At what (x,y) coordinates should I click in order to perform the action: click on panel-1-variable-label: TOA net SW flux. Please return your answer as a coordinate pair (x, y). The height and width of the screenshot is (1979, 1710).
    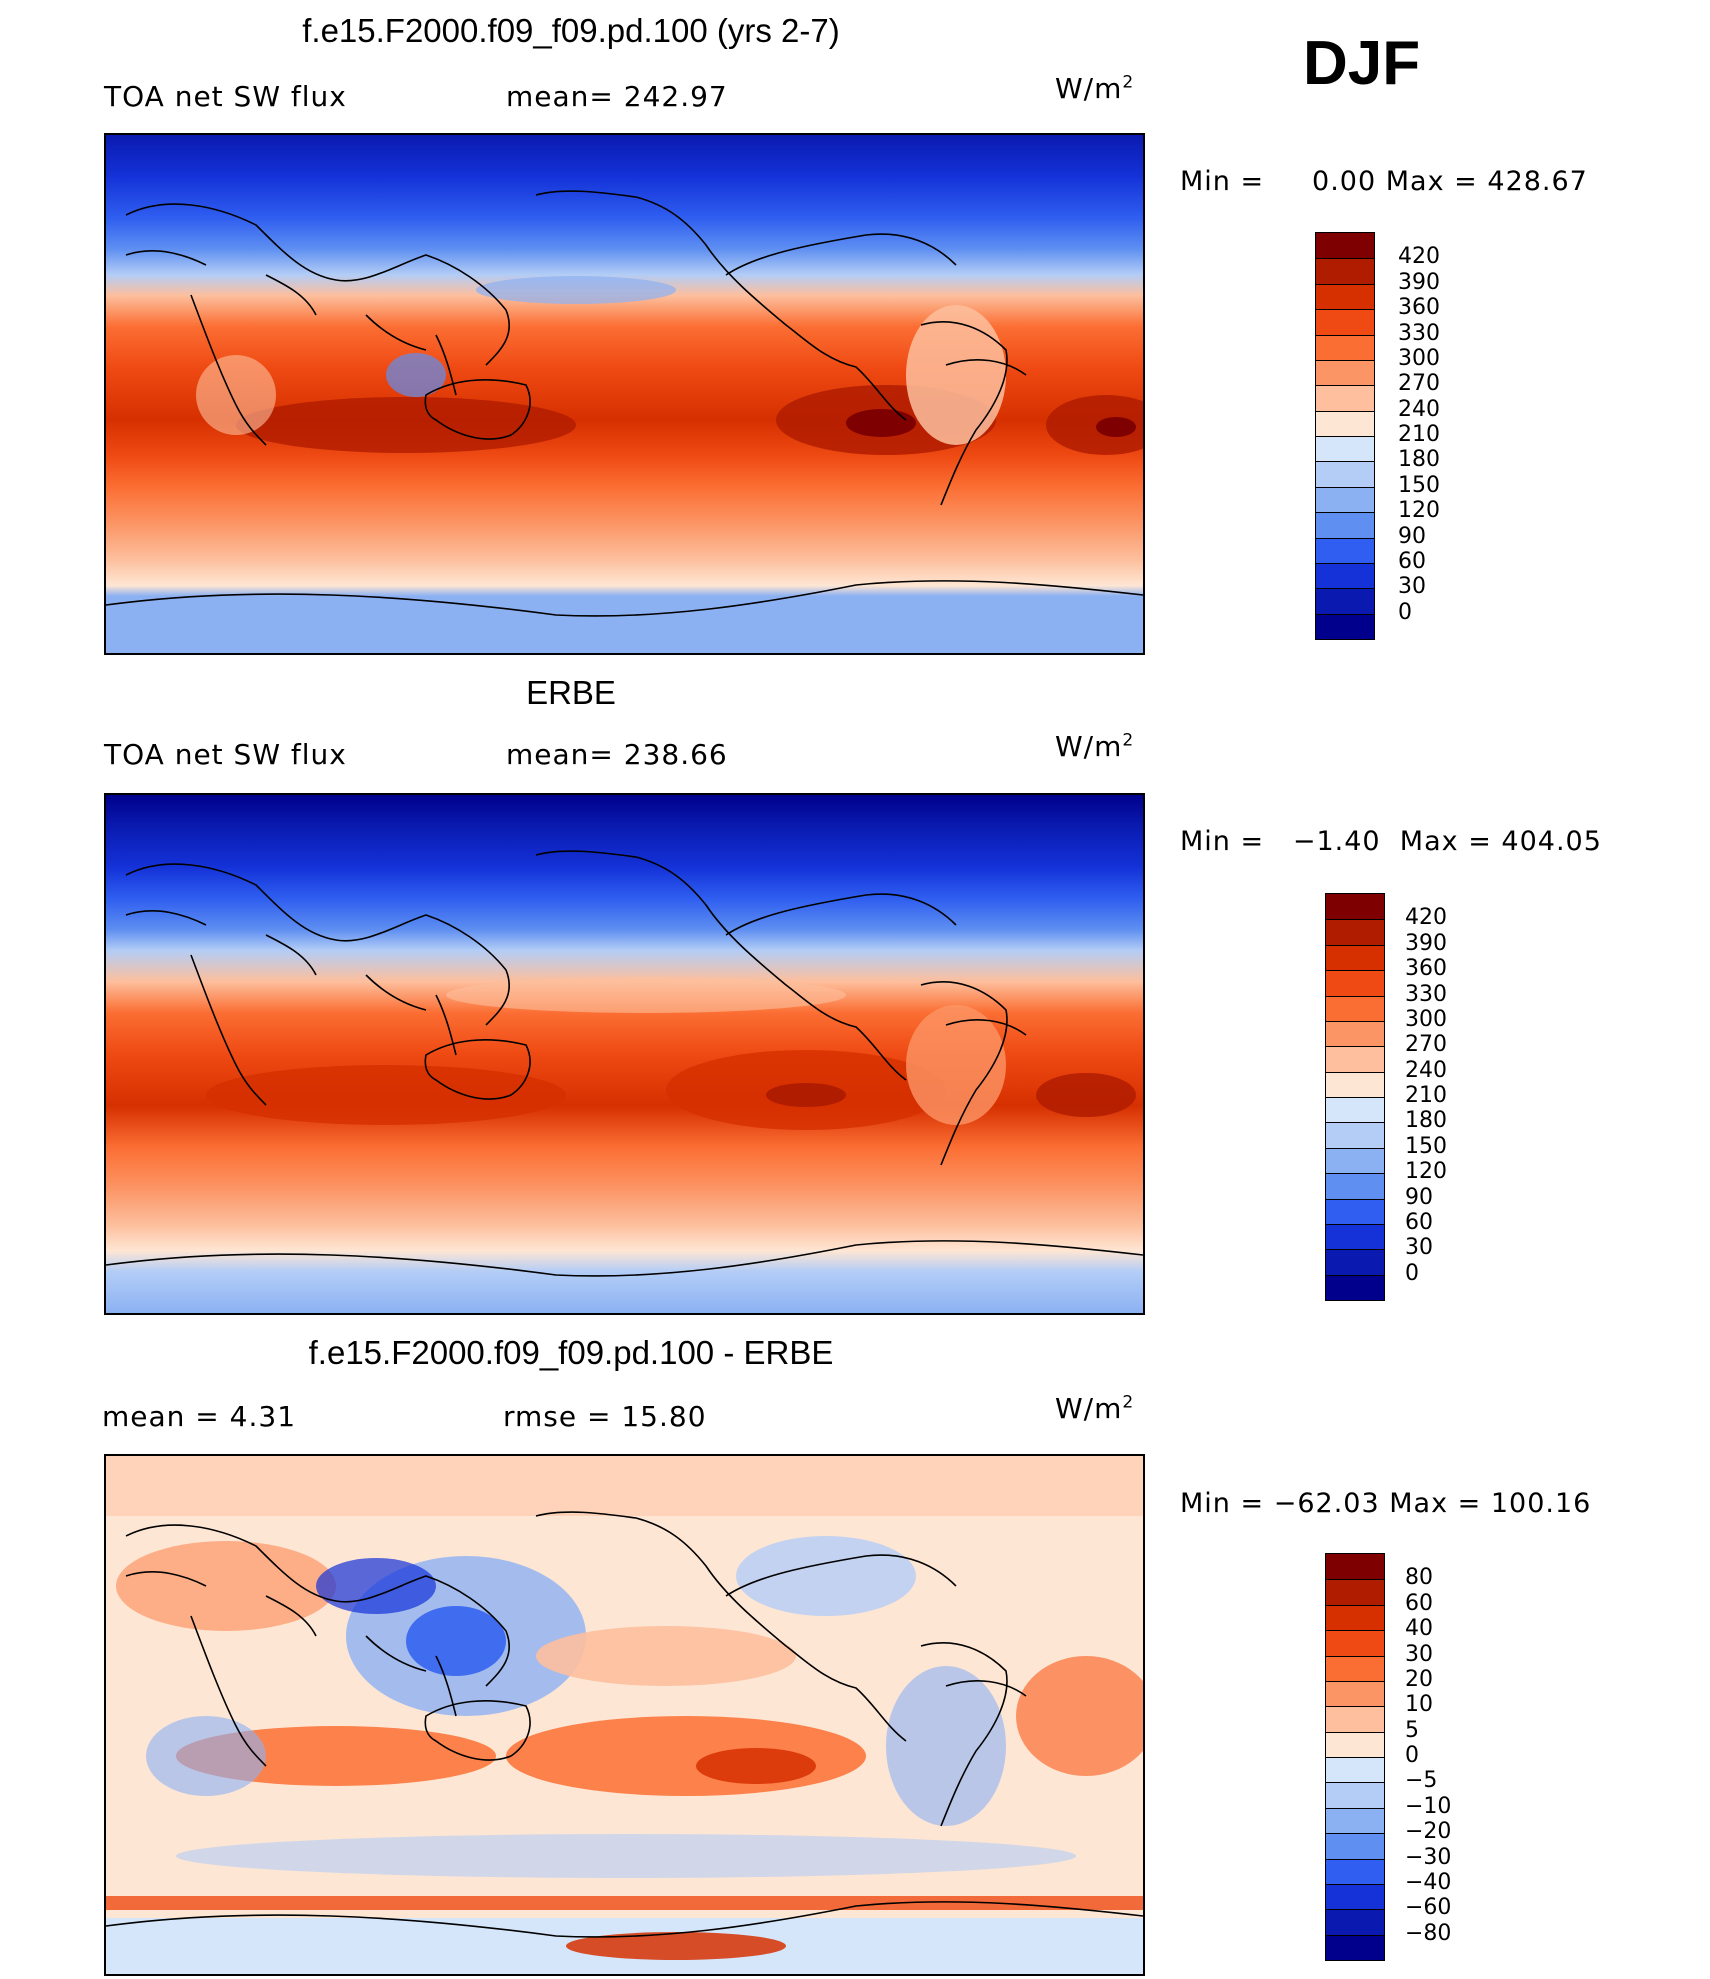
    Looking at the image, I should click on (225, 96).